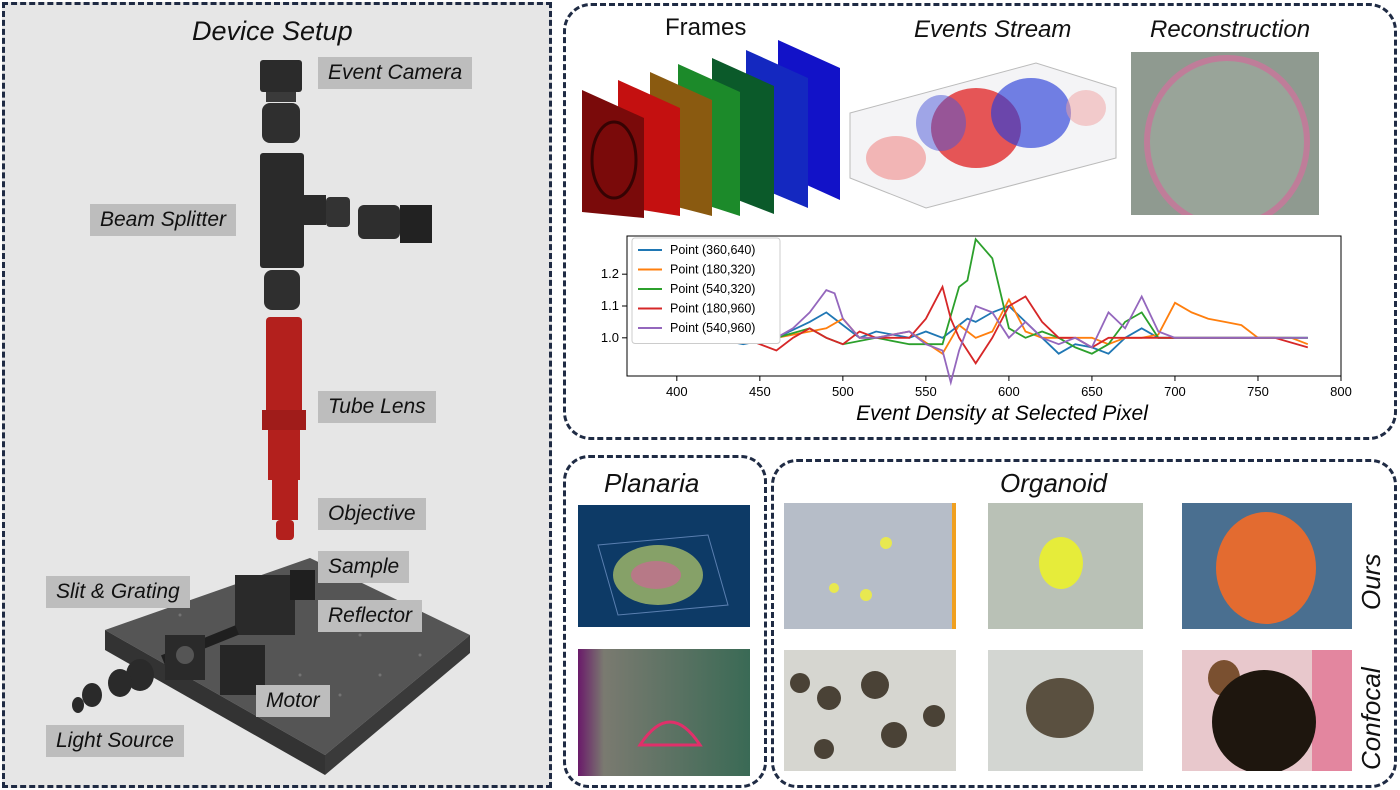 The image size is (1400, 790). I want to click on x-tick-label-5: 650, so click(1092, 391).